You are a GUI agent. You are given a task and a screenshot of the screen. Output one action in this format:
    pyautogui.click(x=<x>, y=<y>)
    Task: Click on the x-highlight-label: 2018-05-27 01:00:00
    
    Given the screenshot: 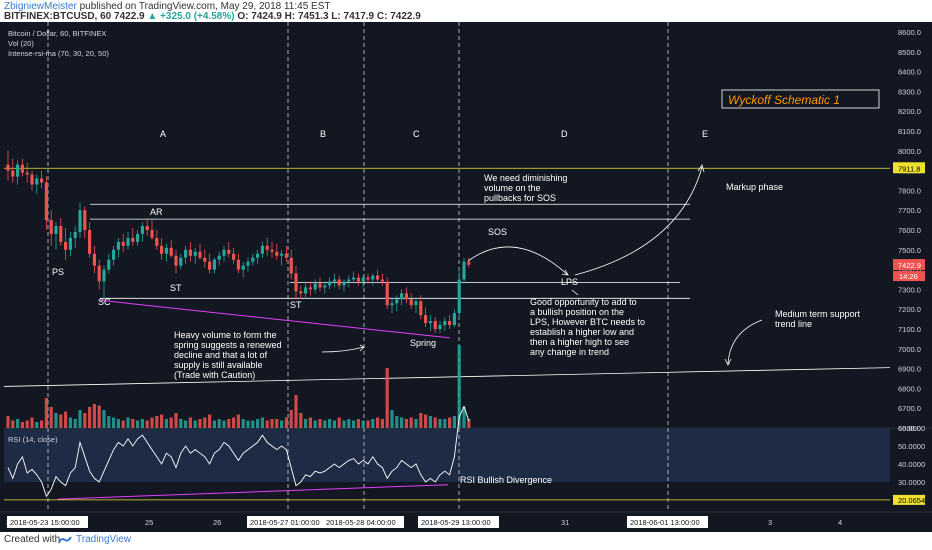 What is the action you would take?
    pyautogui.click(x=285, y=522)
    